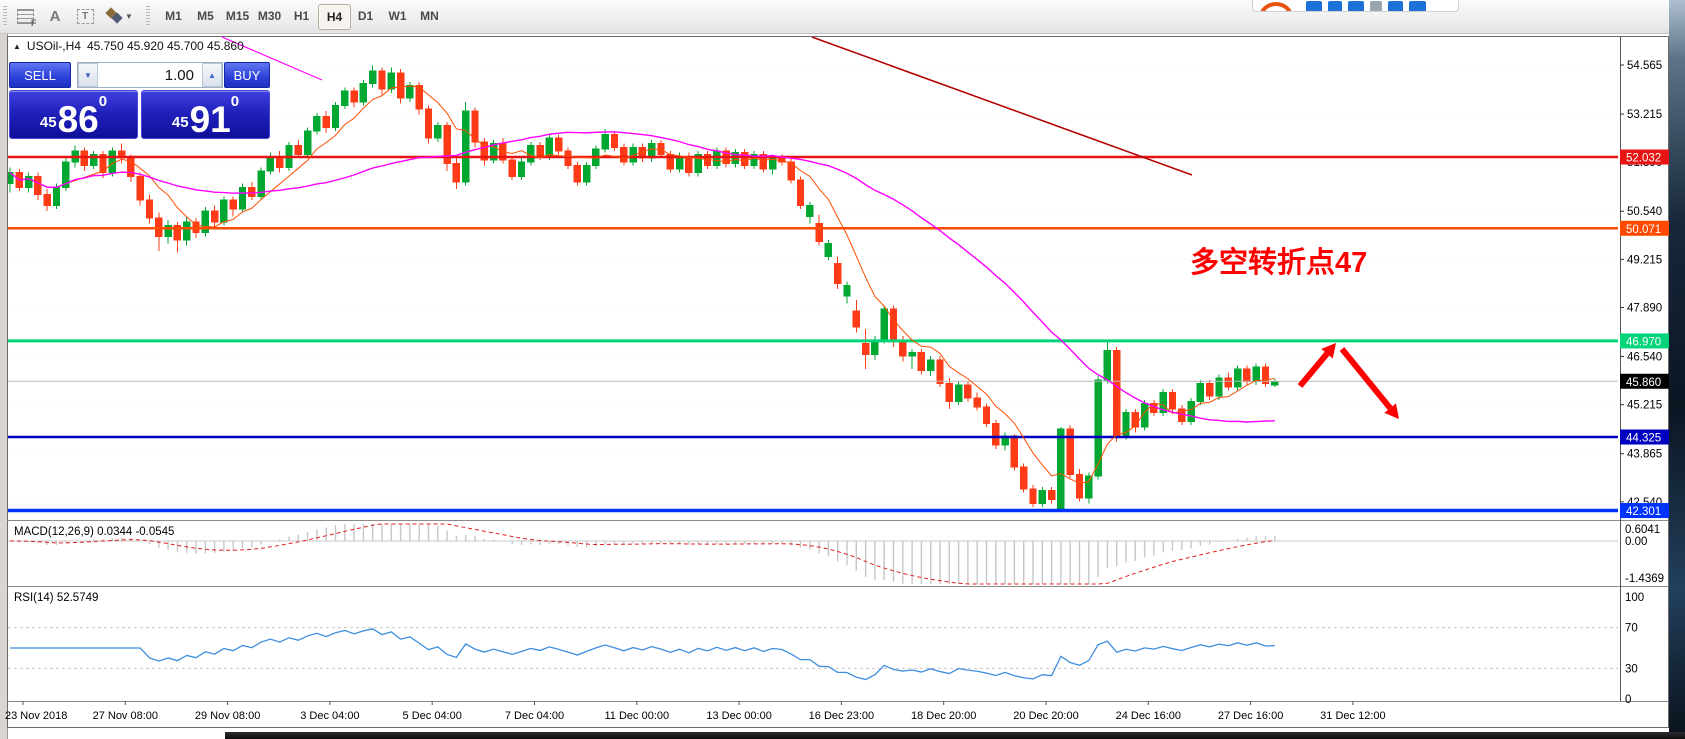 The height and width of the screenshot is (739, 1685). I want to click on volume-input, so click(150, 75).